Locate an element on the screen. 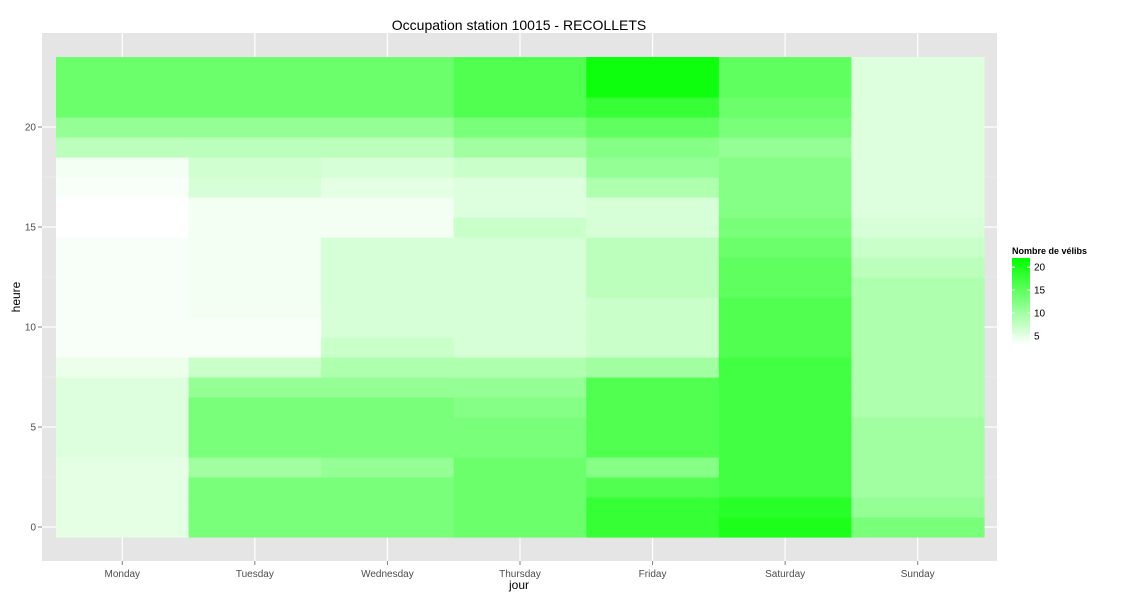 This screenshot has height=600, width=1125. legend-title: Nombre de vélibs is located at coordinates (1049, 251).